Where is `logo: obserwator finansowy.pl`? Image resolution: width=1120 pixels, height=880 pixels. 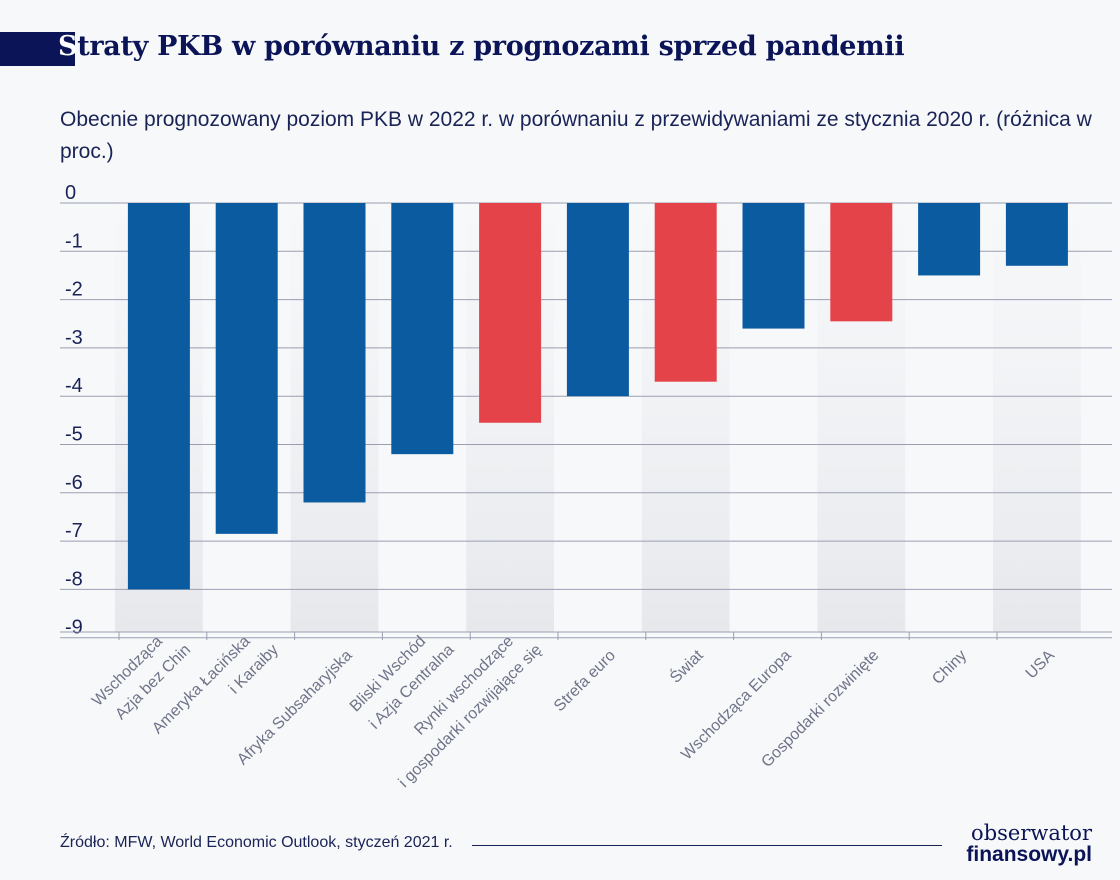 logo: obserwator finansowy.pl is located at coordinates (1029, 844).